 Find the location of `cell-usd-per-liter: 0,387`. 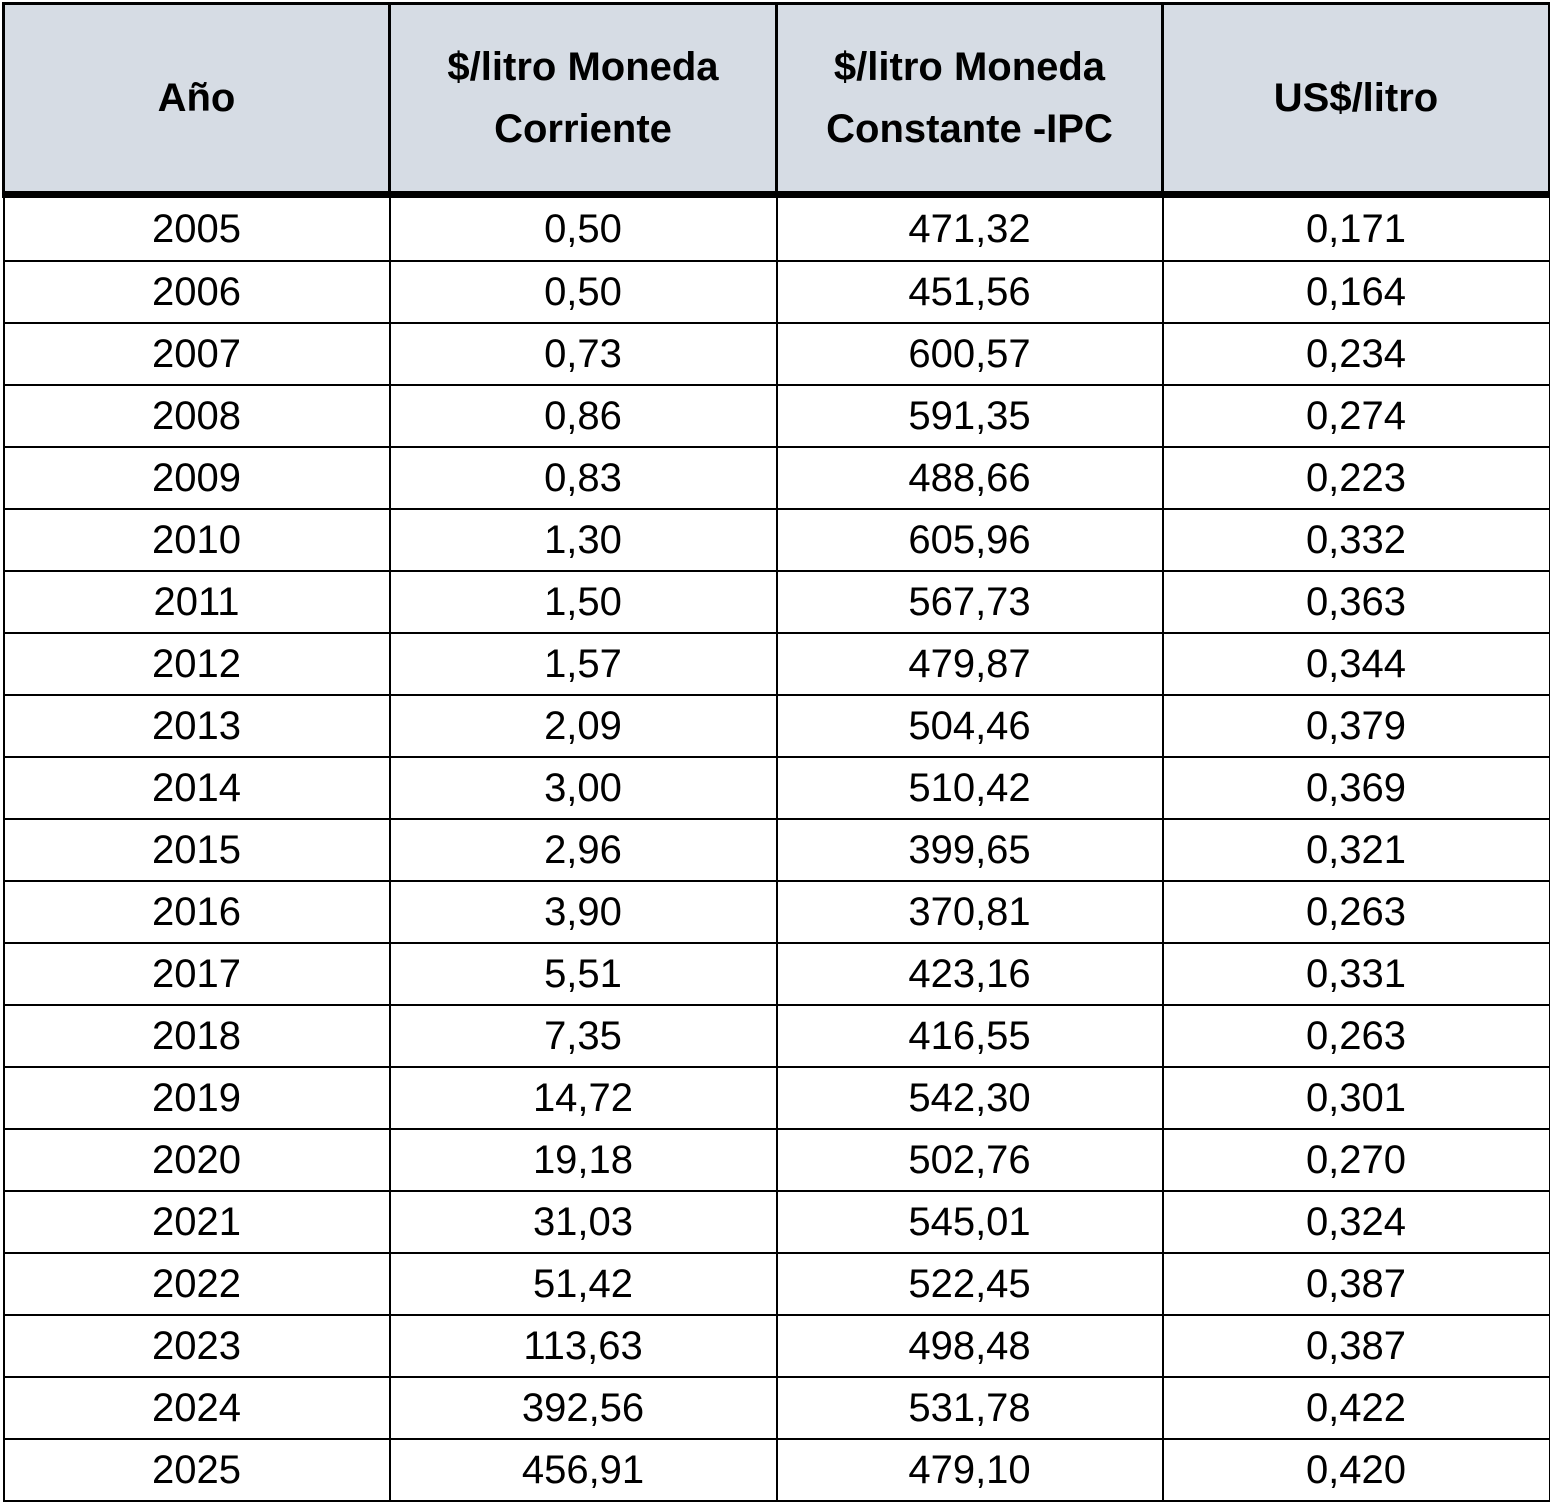

cell-usd-per-liter: 0,387 is located at coordinates (1355, 1284).